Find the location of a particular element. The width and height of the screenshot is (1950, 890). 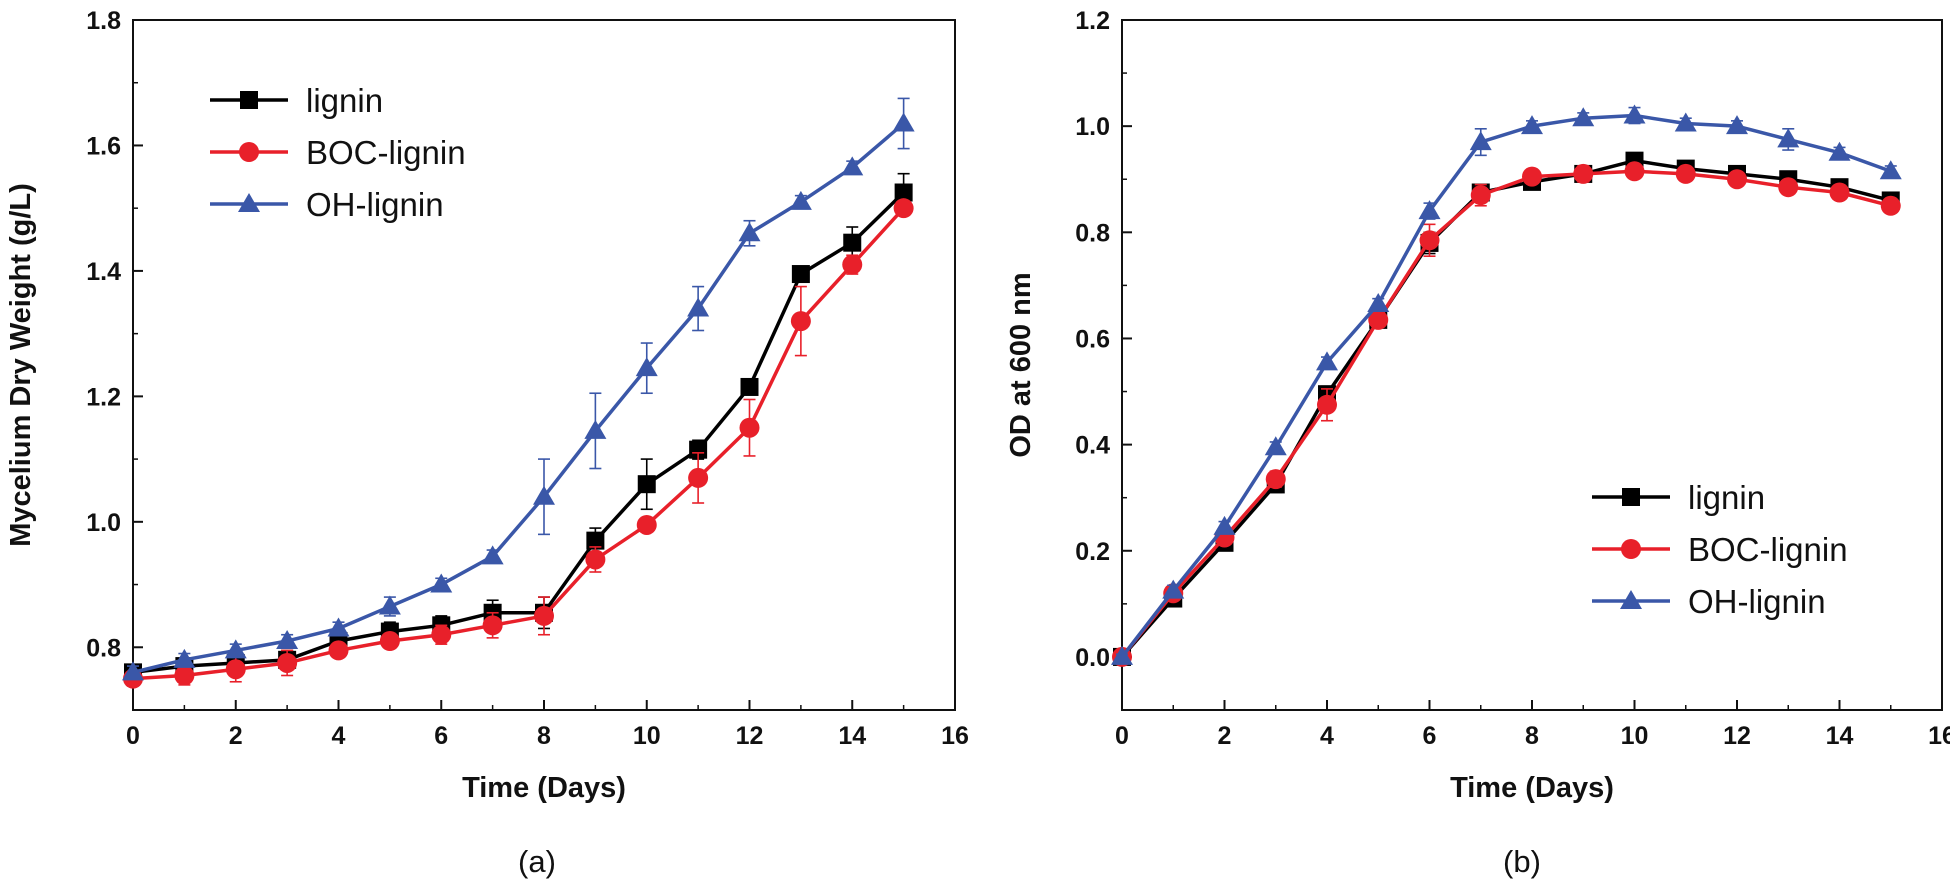

chart-b-x-tick-label: 14 is located at coordinates (1840, 736).